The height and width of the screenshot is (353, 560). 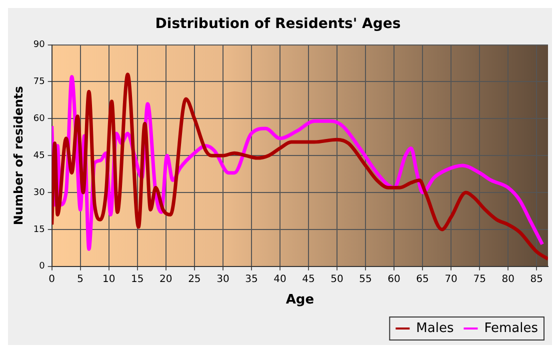 I want to click on y-tick-label: 75, so click(x=39, y=82).